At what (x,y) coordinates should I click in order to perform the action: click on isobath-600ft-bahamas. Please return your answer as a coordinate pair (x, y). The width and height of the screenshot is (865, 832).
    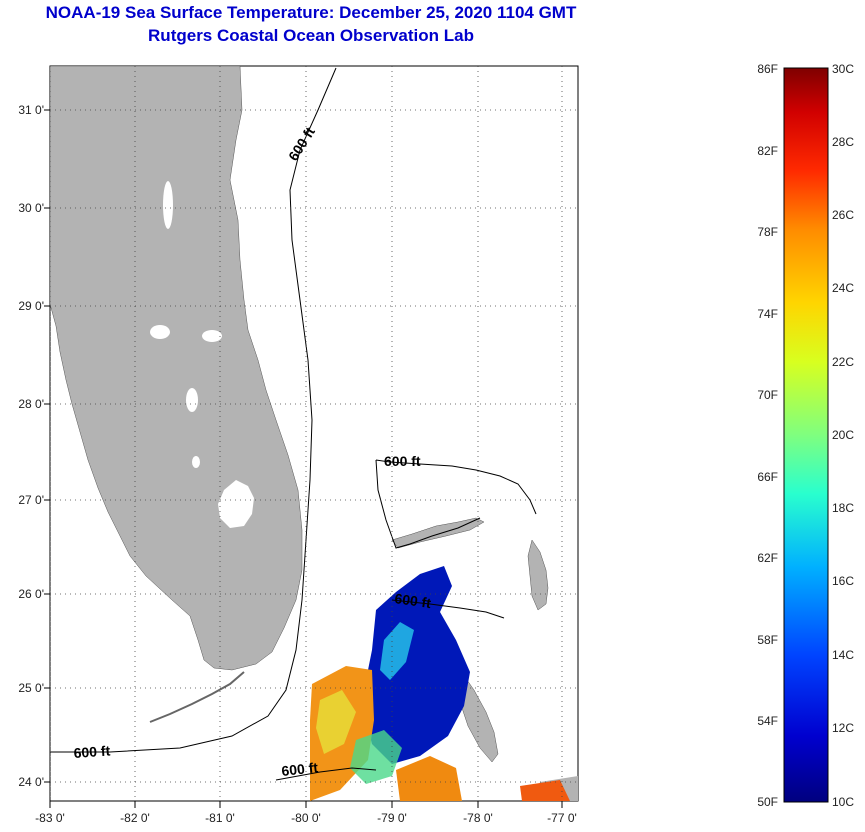
    Looking at the image, I should click on (456, 504).